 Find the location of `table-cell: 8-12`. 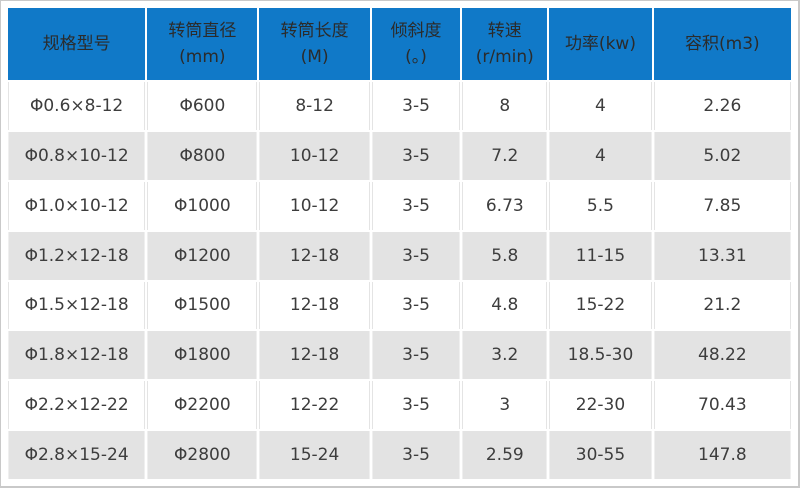

table-cell: 8-12 is located at coordinates (314, 106).